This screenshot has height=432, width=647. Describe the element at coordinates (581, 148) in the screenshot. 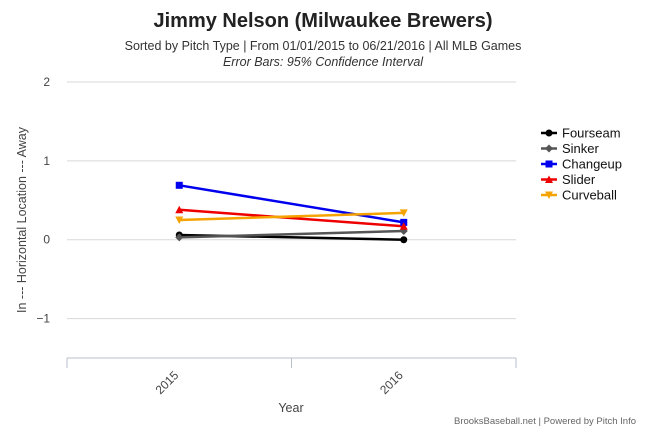

I see `legend-label: Sinker` at that location.